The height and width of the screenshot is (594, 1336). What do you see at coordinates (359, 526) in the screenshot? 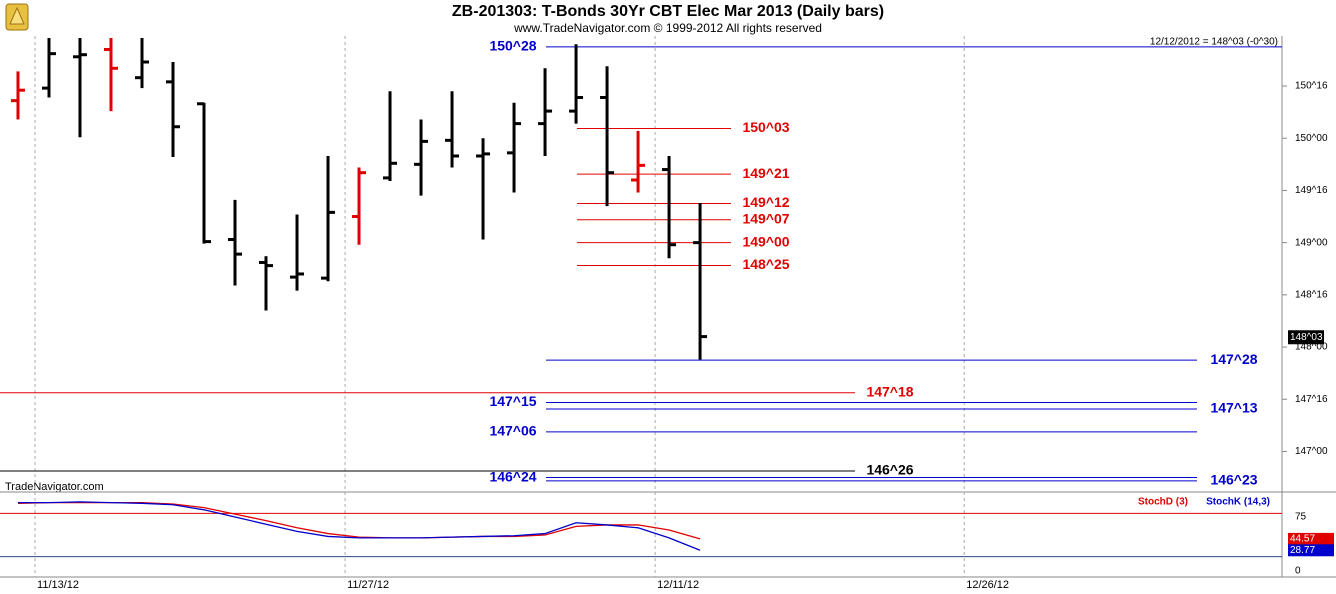
I see `stoch-line` at bounding box center [359, 526].